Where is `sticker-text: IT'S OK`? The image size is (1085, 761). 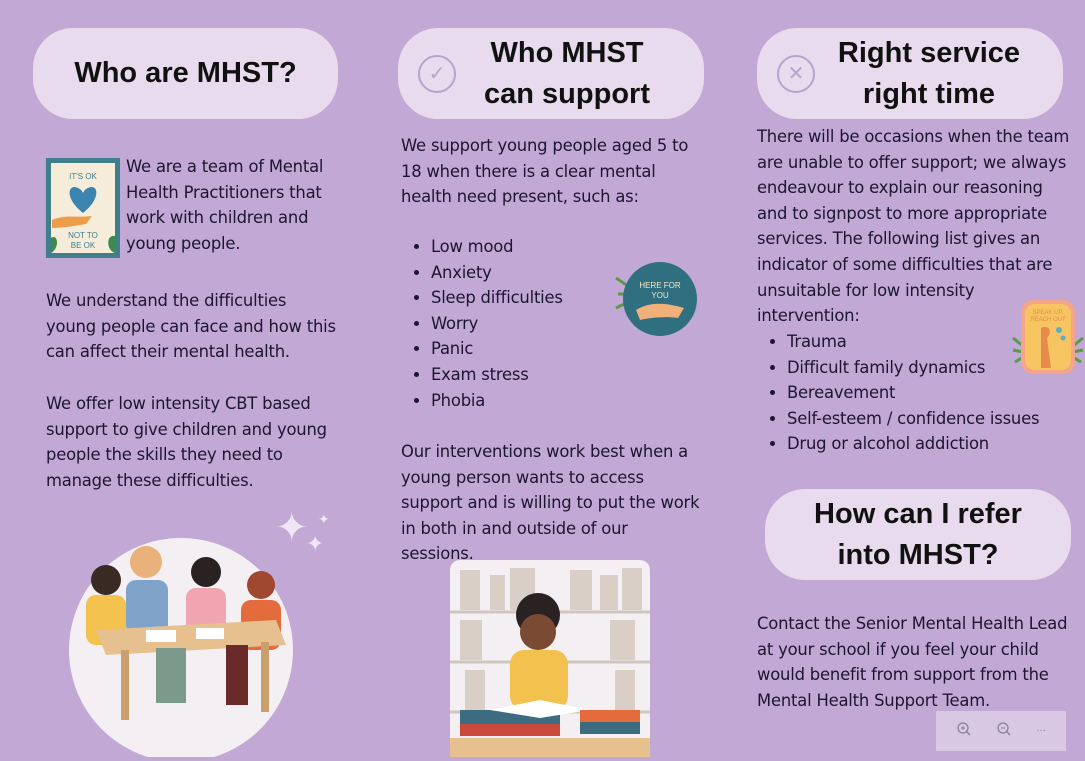 sticker-text: IT'S OK is located at coordinates (83, 176).